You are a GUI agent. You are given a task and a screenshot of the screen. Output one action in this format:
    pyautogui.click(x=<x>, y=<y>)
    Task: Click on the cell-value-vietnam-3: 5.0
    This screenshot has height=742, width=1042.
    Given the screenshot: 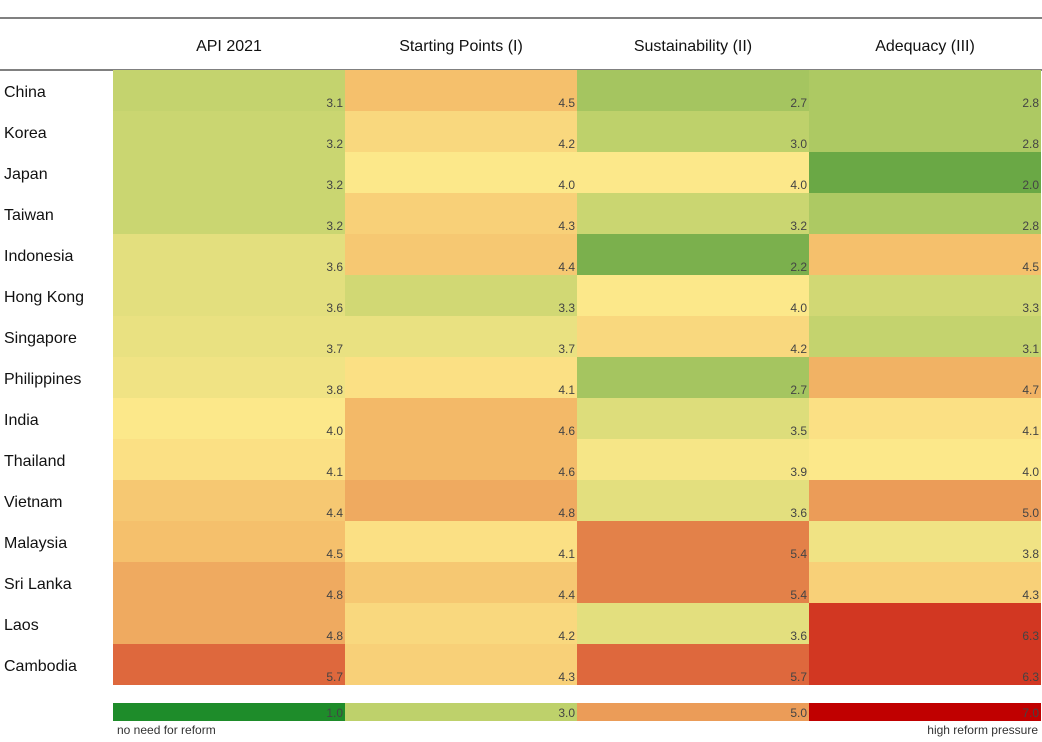 What is the action you would take?
    pyautogui.click(x=1030, y=513)
    